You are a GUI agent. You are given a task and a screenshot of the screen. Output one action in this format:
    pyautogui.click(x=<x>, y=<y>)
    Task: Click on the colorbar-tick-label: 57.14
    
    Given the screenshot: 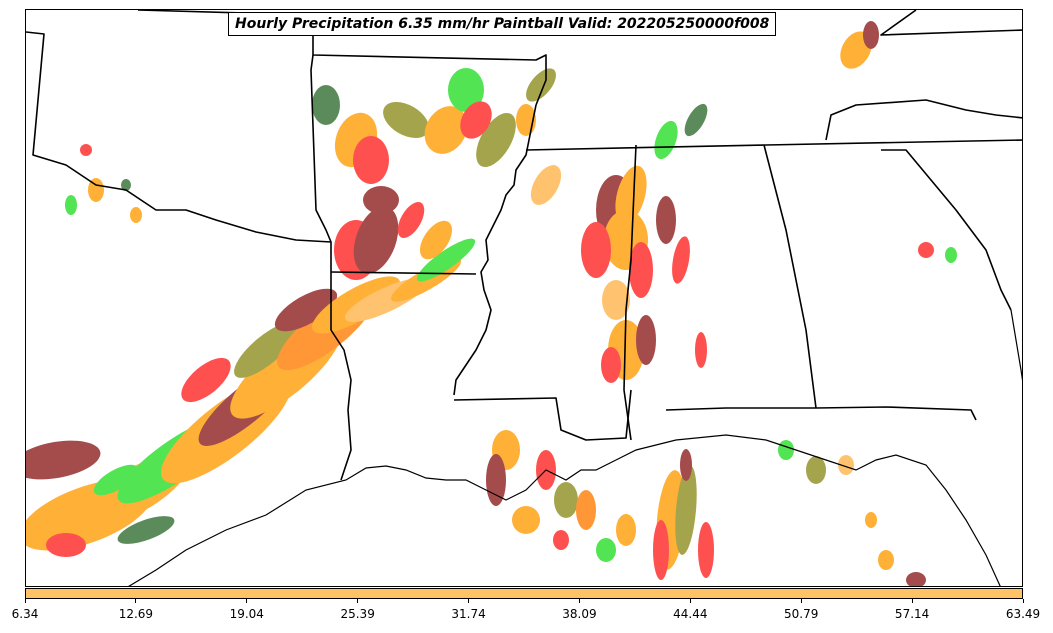 What is the action you would take?
    pyautogui.click(x=912, y=614)
    